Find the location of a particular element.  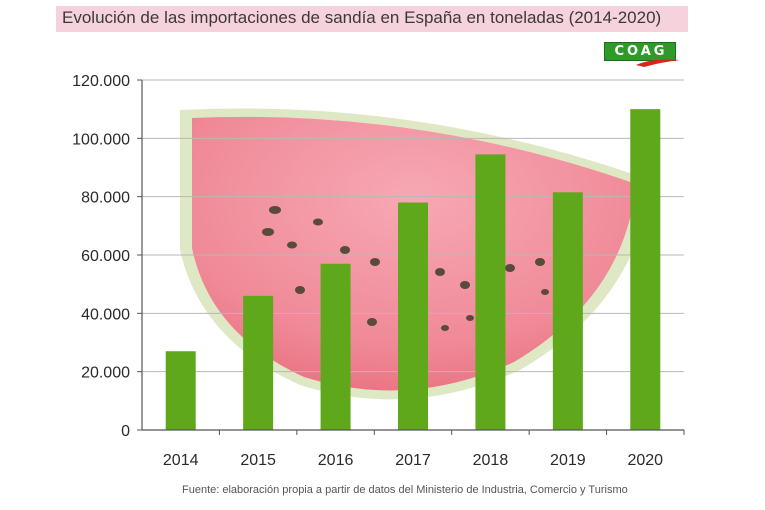

bar-2018 is located at coordinates (490, 292).